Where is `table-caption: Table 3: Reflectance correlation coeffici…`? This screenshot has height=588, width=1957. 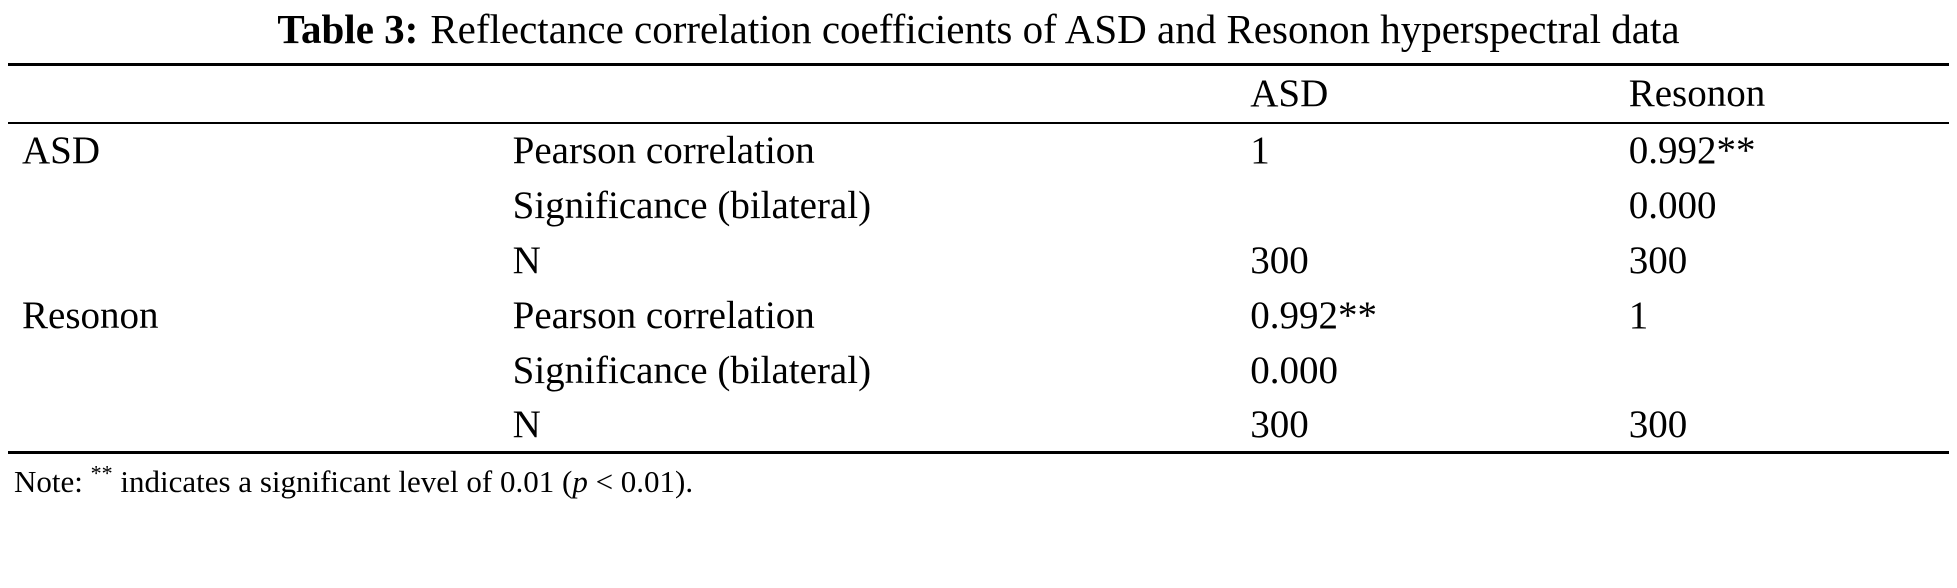
table-caption: Table 3: Reflectance correlation coeffici… is located at coordinates (978, 29).